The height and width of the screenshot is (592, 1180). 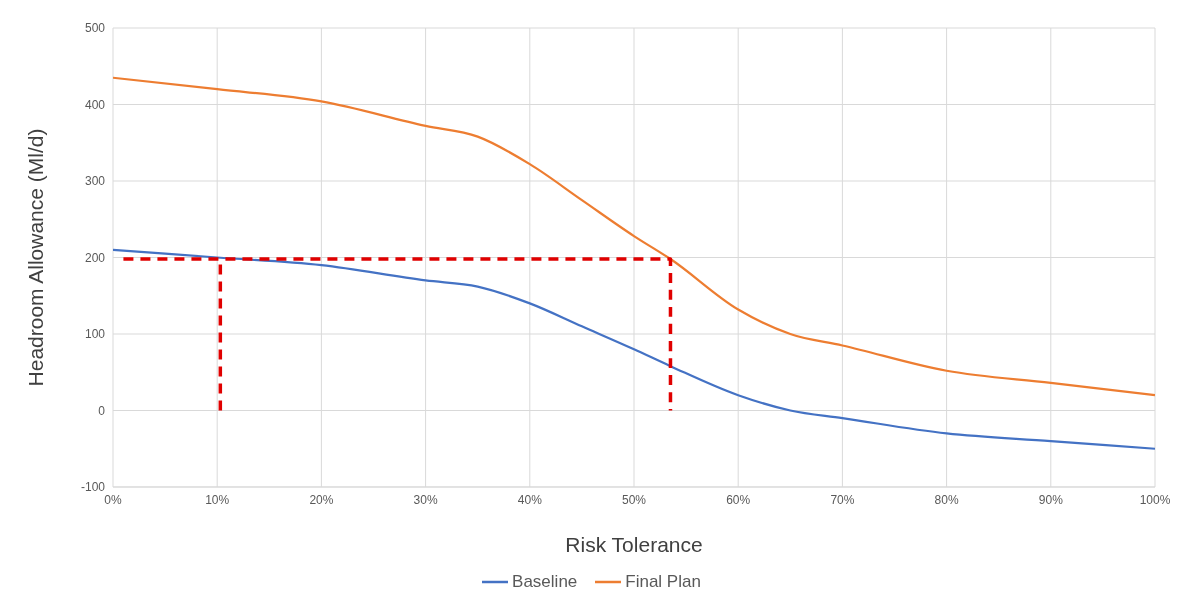 What do you see at coordinates (530, 499) in the screenshot?
I see `x-tick-label: 40%` at bounding box center [530, 499].